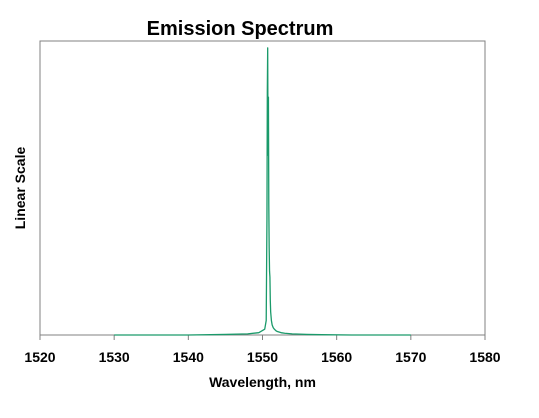 This screenshot has width=539, height=418. Describe the element at coordinates (410, 357) in the screenshot. I see `x-tick-label: 1570` at that location.